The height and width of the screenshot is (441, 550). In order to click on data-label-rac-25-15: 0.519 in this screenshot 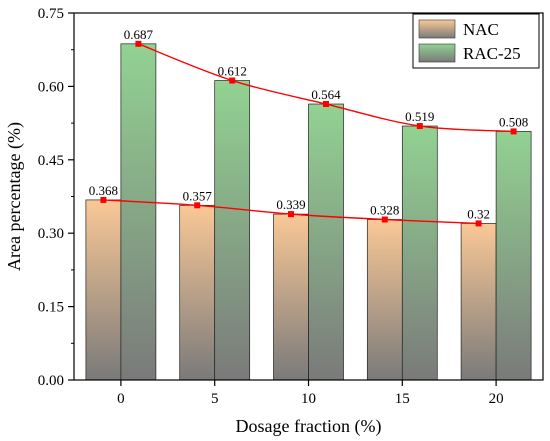, I will do `click(419, 116)`.